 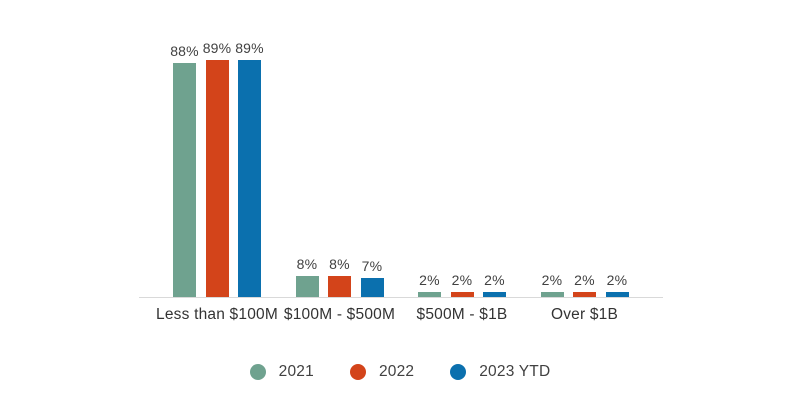 I want to click on legend-swatch-2022, so click(x=357, y=372).